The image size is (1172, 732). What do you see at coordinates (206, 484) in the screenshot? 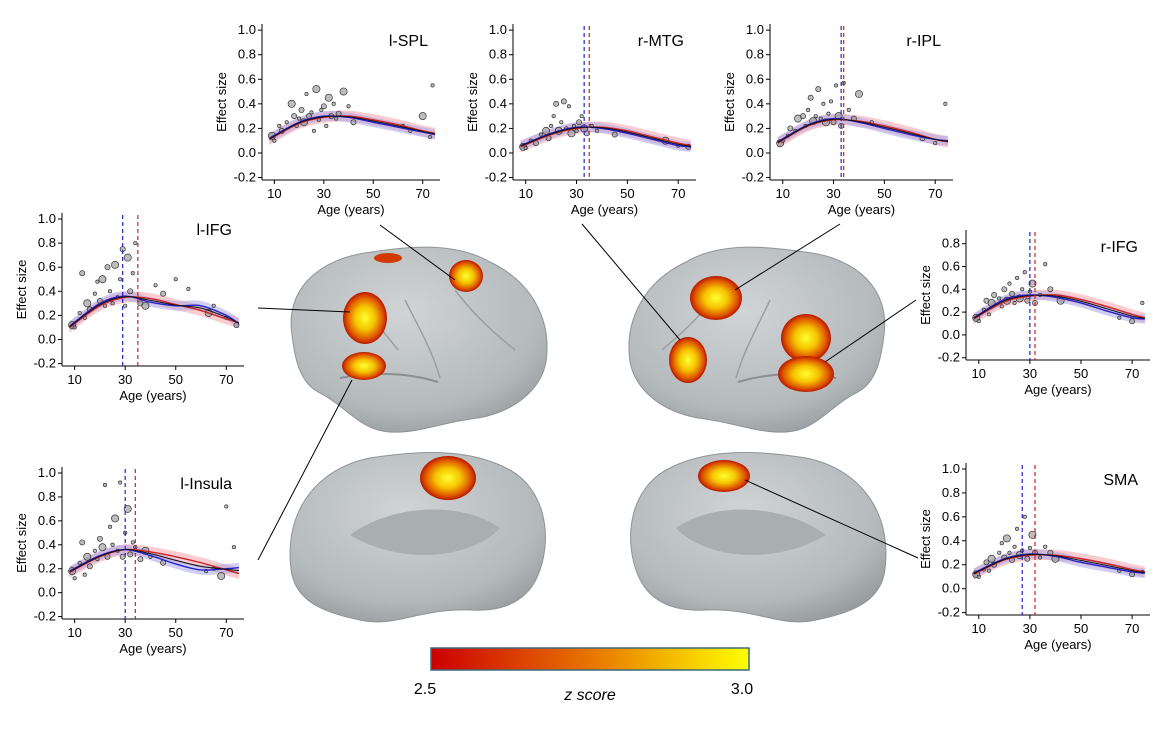
I see `panel-title: l-Insula` at bounding box center [206, 484].